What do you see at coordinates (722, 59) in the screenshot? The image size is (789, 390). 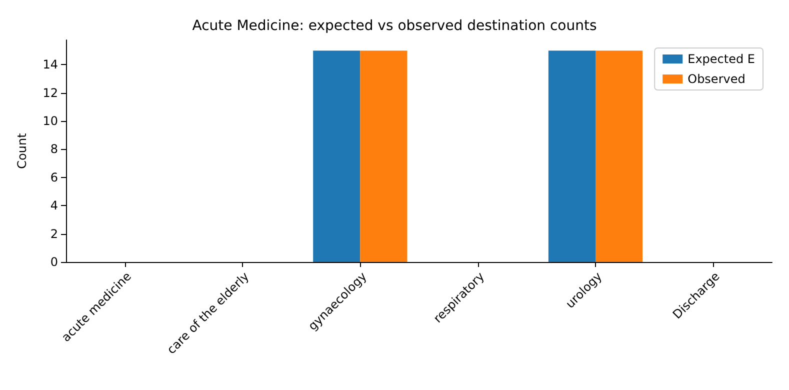 I see `legend-label: Expected E` at bounding box center [722, 59].